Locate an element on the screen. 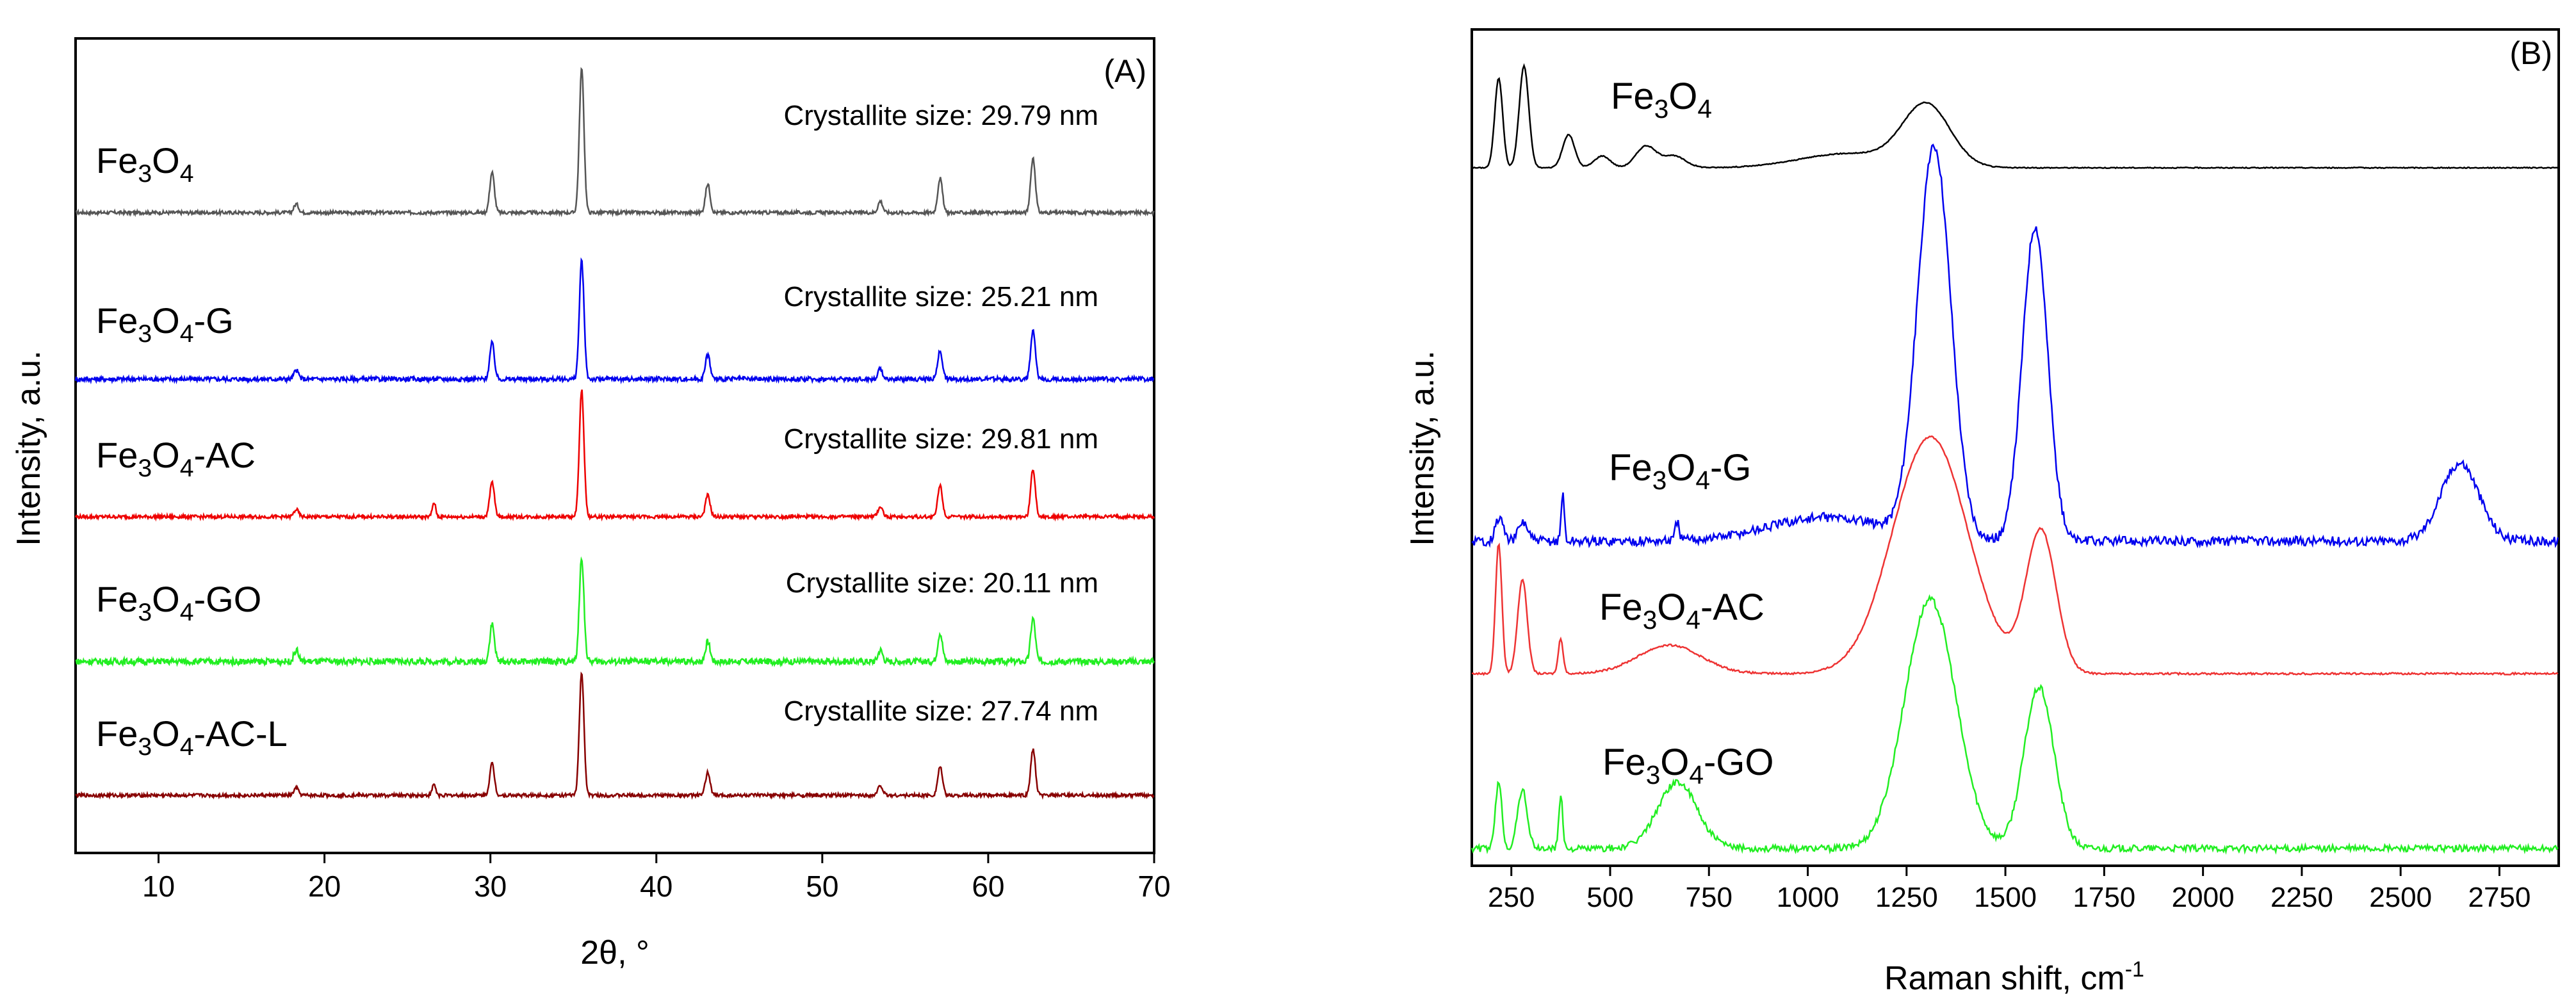  panel-b-x-tick-label: 1250 is located at coordinates (1906, 898).